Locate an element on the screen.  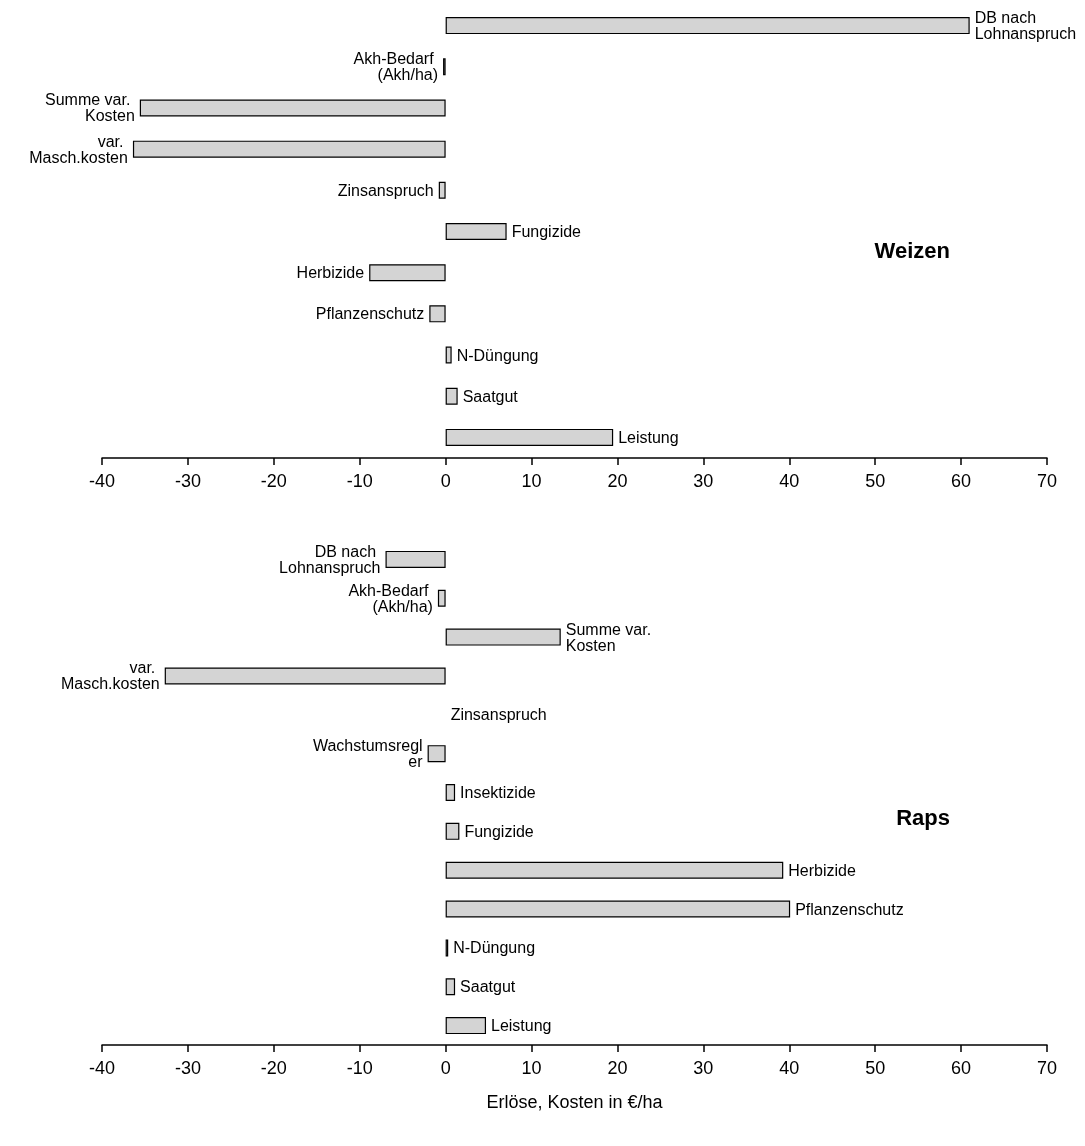
y-tick-label: Wachstumsregler is located at coordinates (368, 754).